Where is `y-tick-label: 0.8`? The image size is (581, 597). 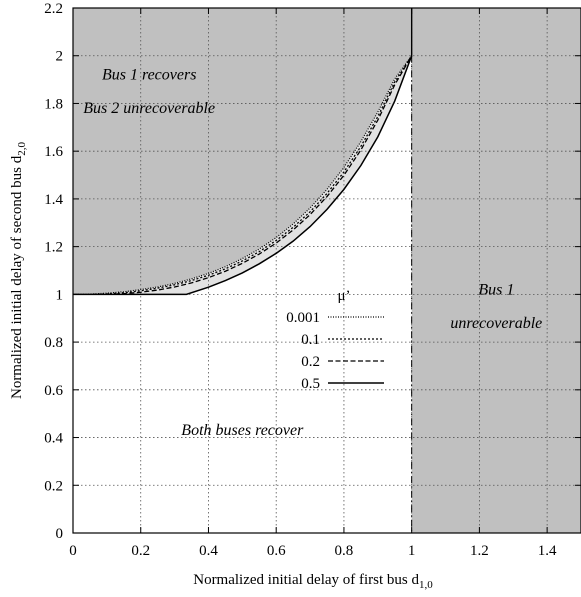 y-tick-label: 0.8 is located at coordinates (53, 343).